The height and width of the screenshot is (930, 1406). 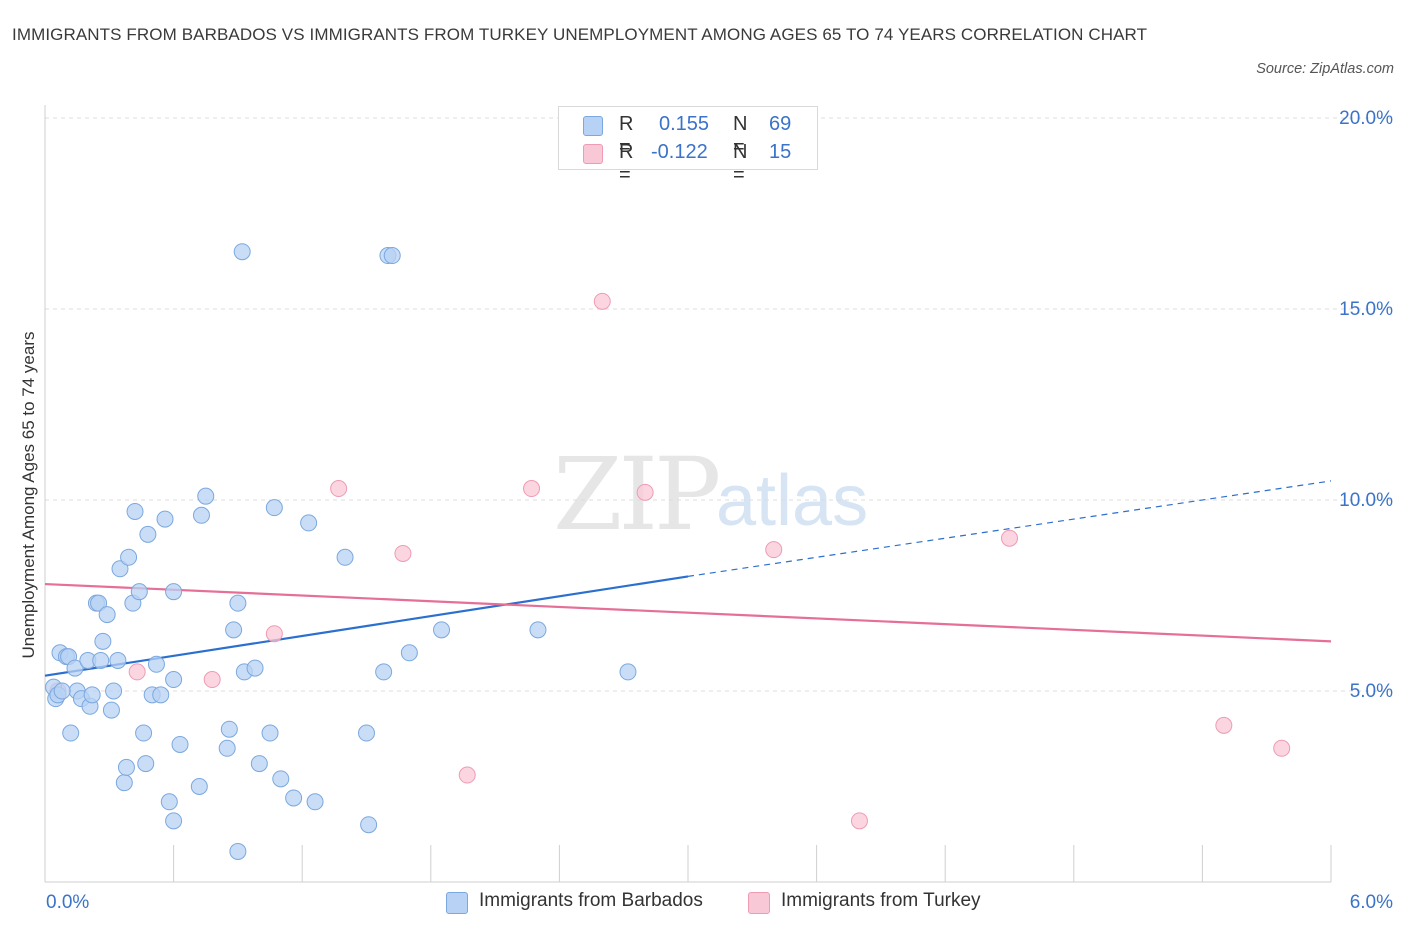 I want to click on turkey-n-value: 15, so click(x=780, y=152).